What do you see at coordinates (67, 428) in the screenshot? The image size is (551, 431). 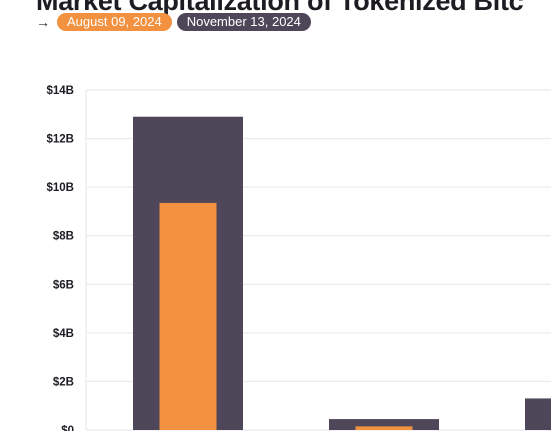 I see `y-tick-label: $0` at bounding box center [67, 428].